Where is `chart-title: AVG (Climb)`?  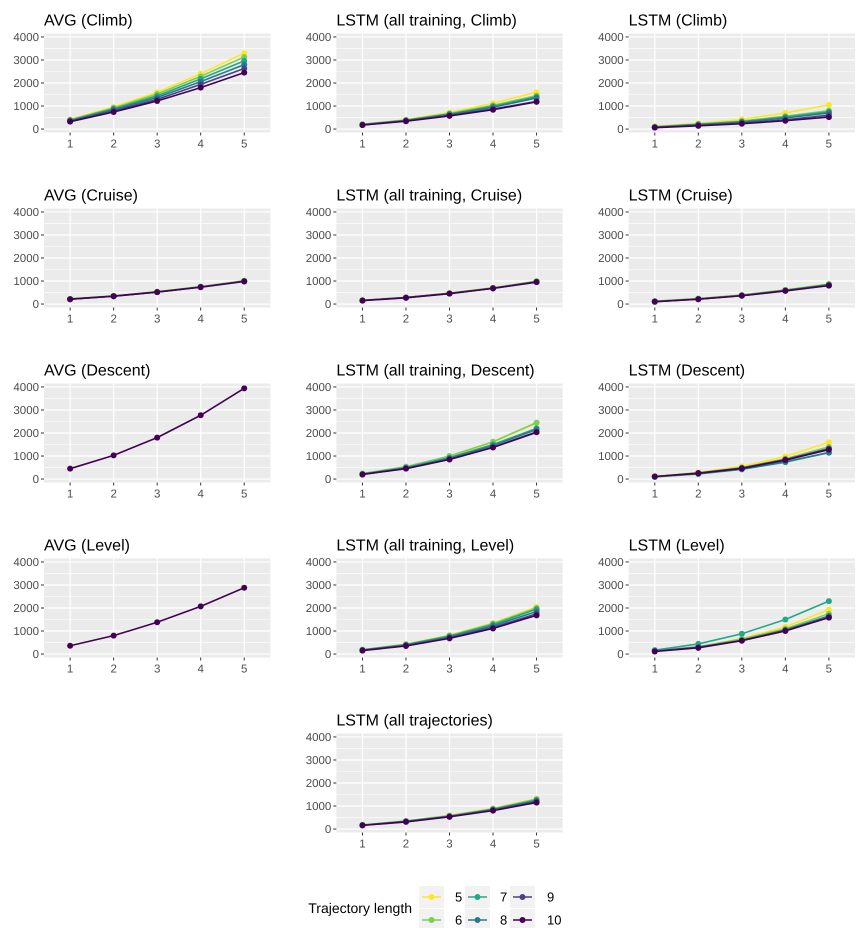
chart-title: AVG (Climb) is located at coordinates (88, 21).